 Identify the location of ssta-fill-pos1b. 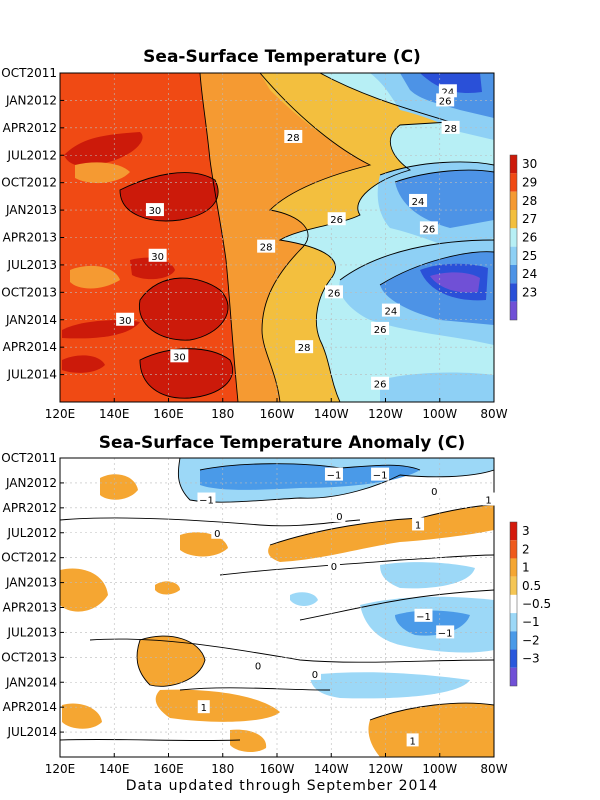
(119, 487).